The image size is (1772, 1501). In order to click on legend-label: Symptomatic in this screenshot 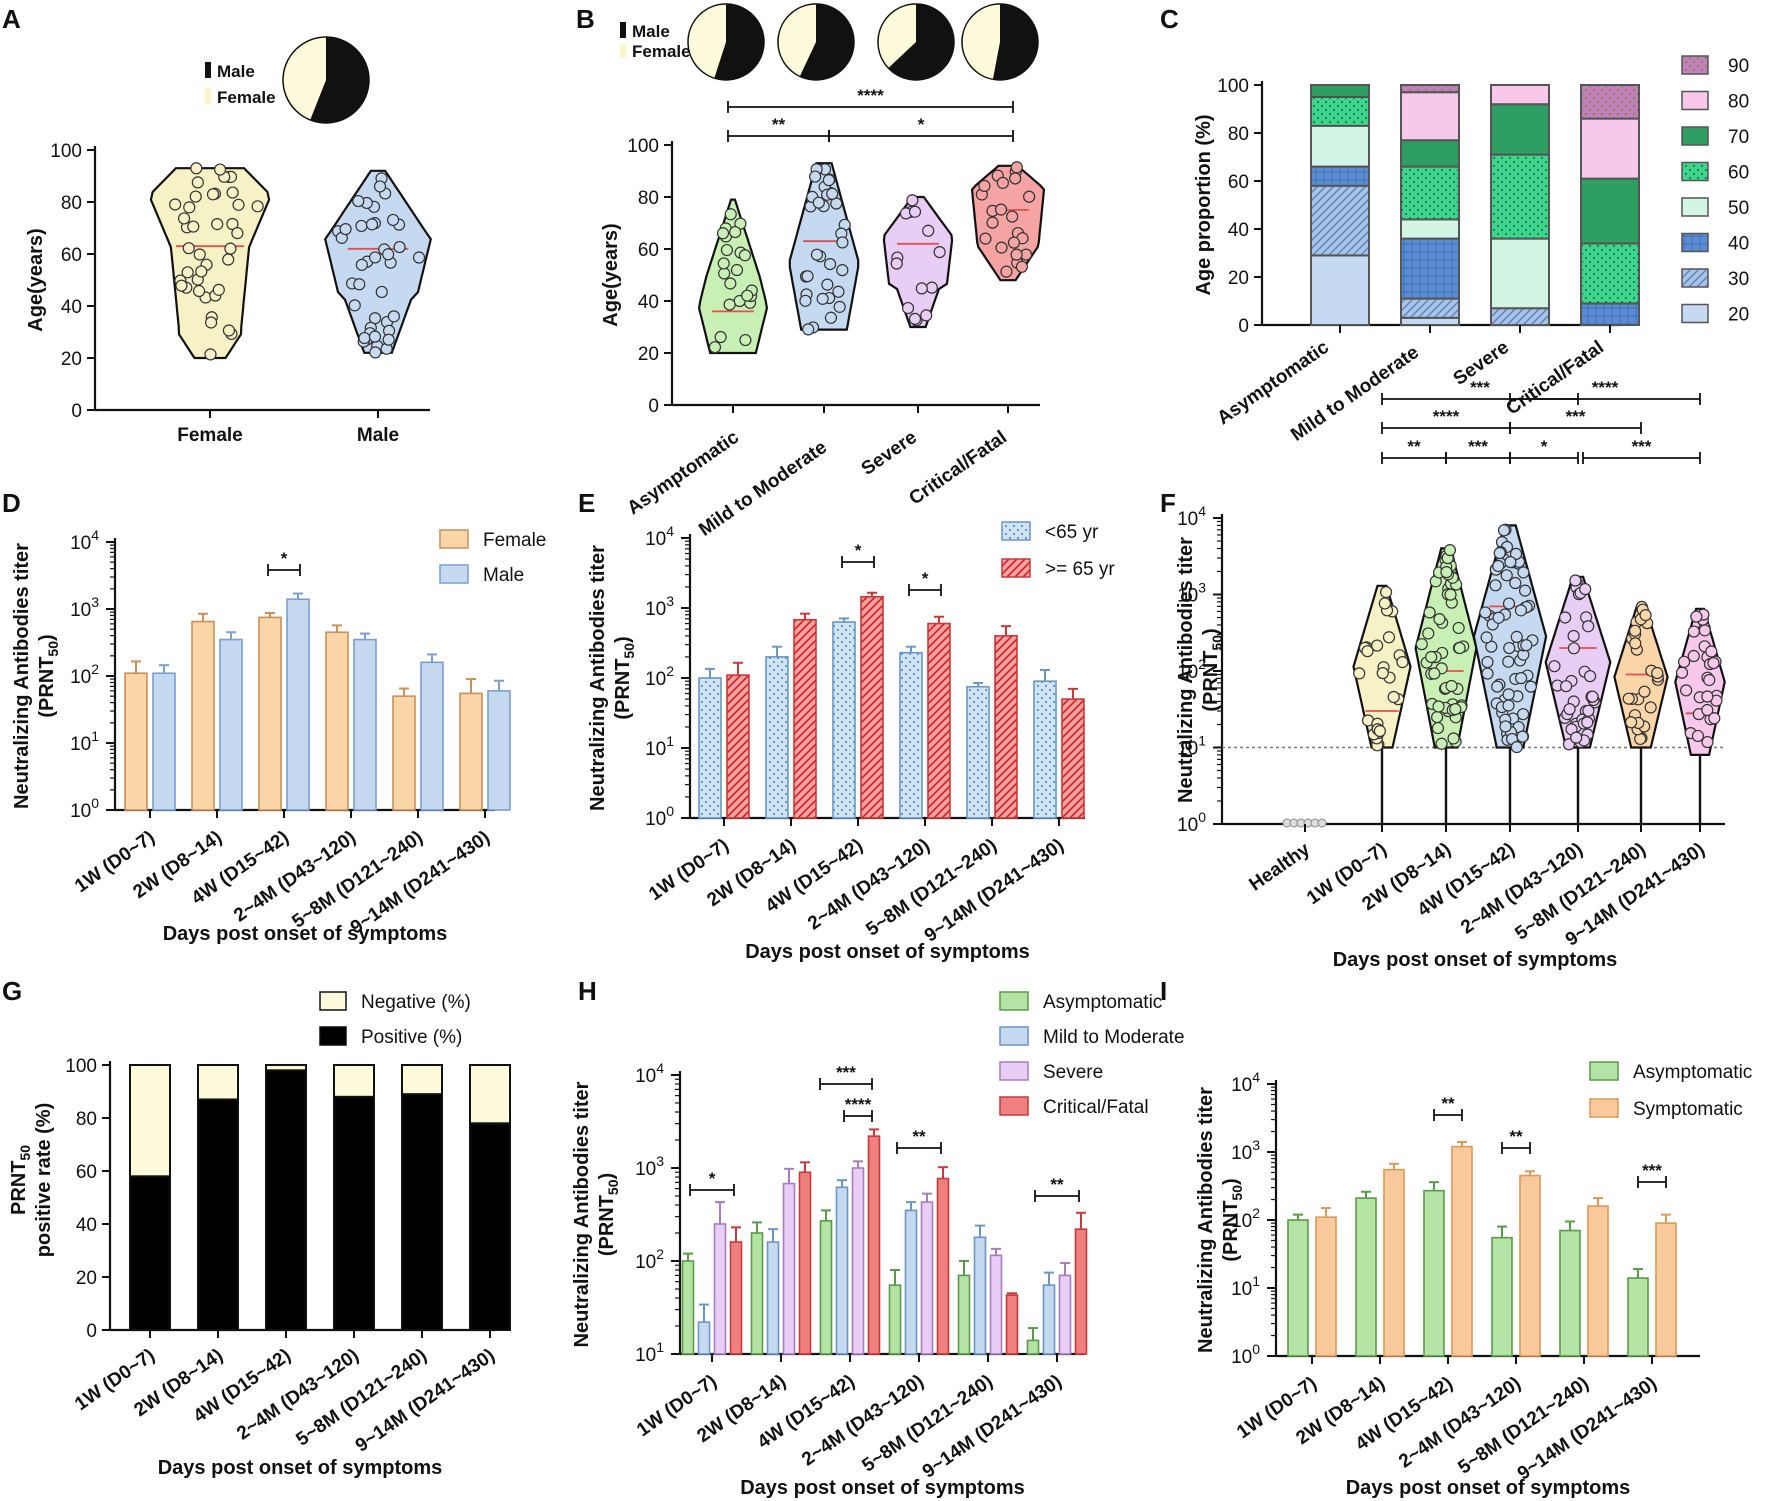, I will do `click(1688, 1109)`.